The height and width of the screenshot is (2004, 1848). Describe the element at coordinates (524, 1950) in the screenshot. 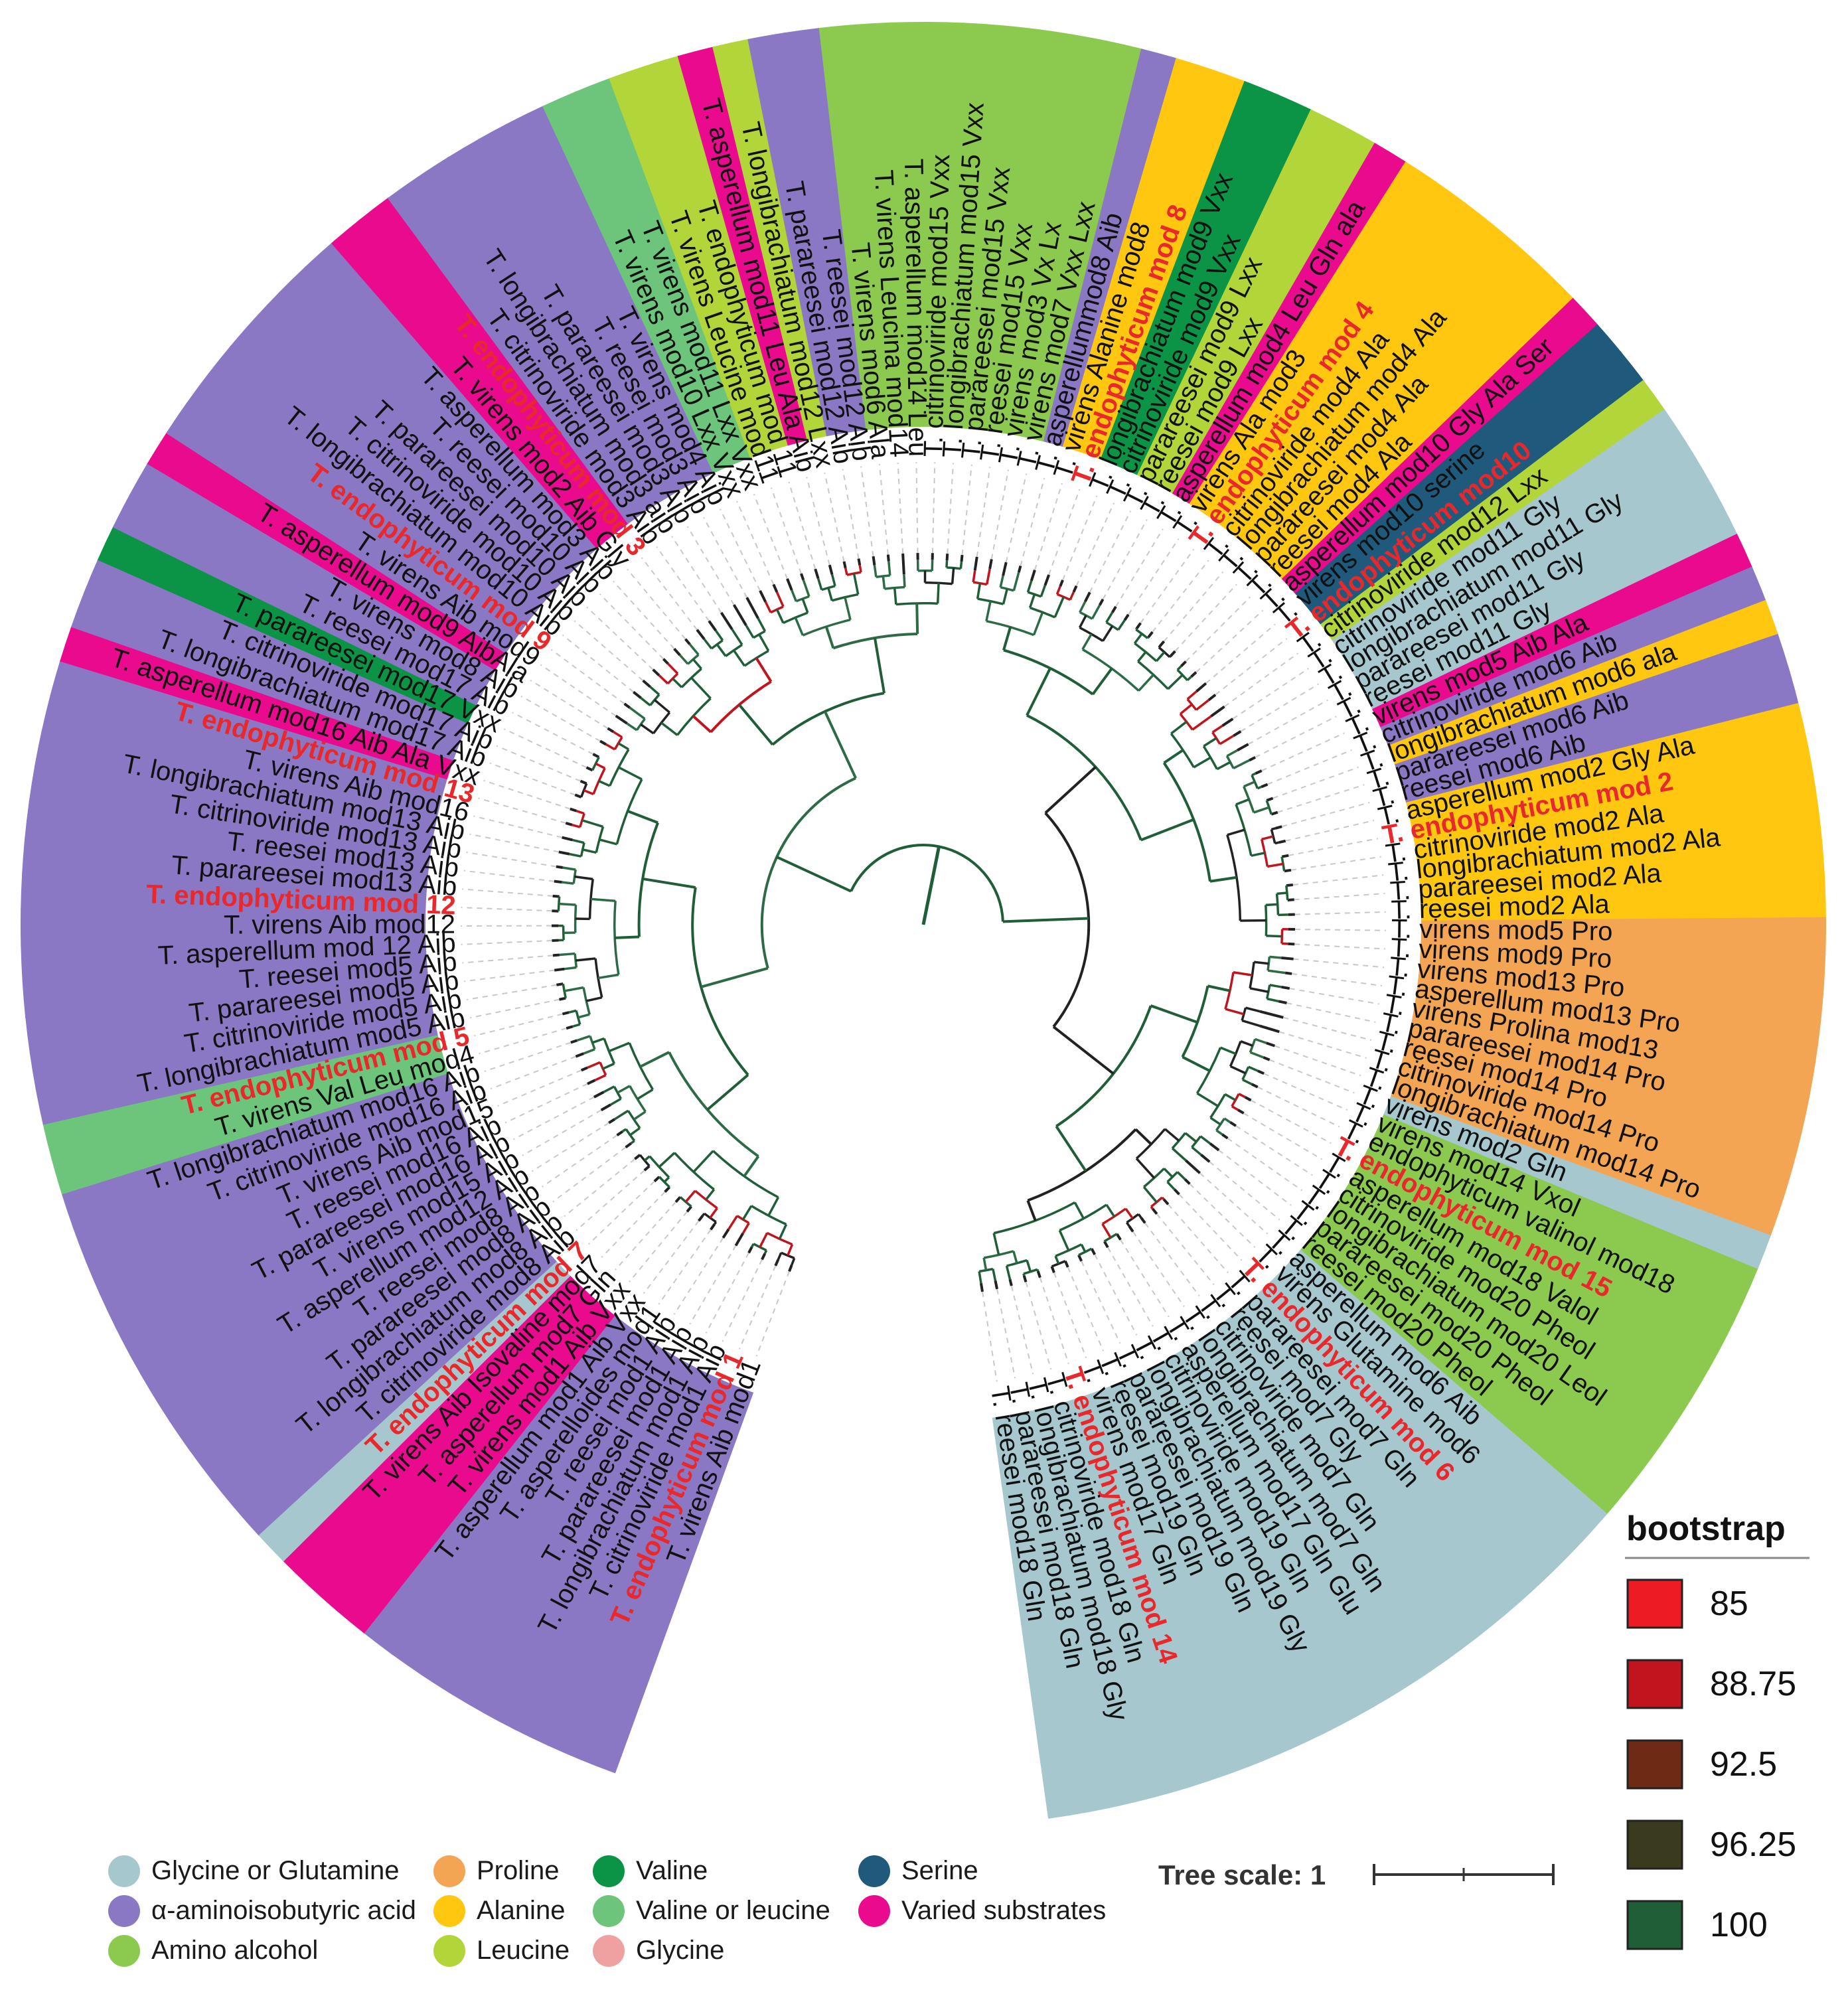

I see `legend-label-leucine: Leucine` at that location.